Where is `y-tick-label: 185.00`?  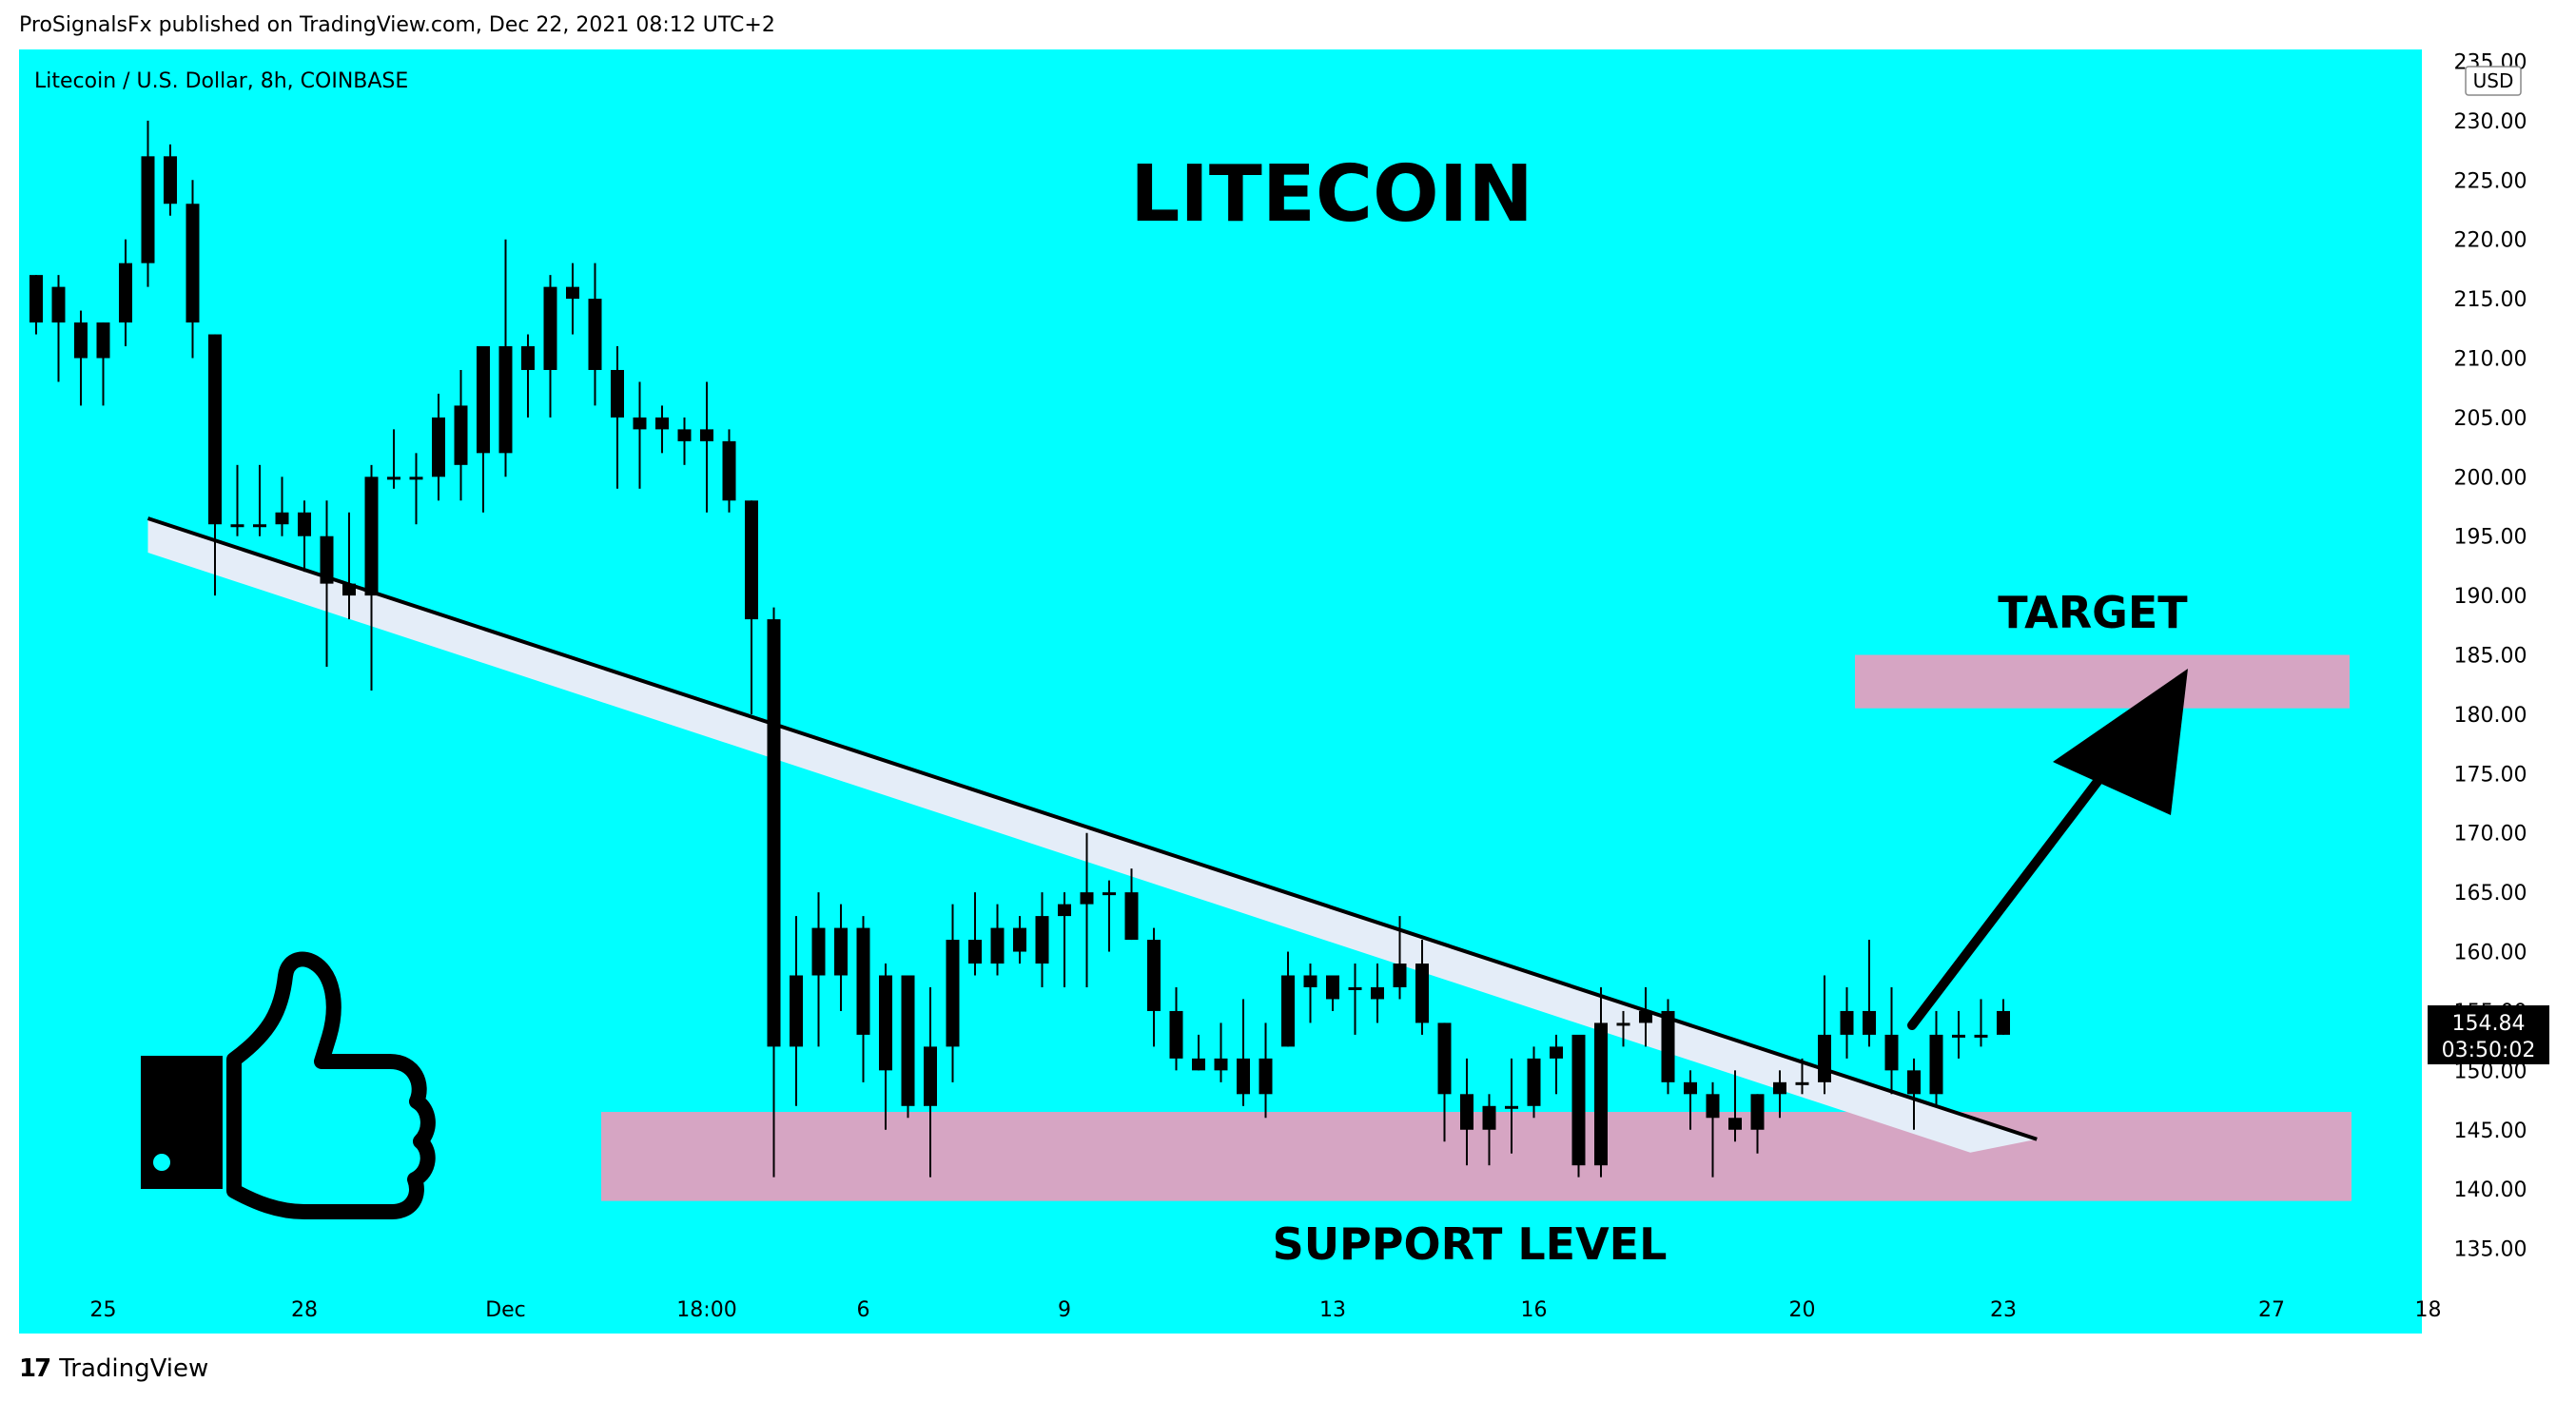
y-tick-label: 185.00 is located at coordinates (2491, 657).